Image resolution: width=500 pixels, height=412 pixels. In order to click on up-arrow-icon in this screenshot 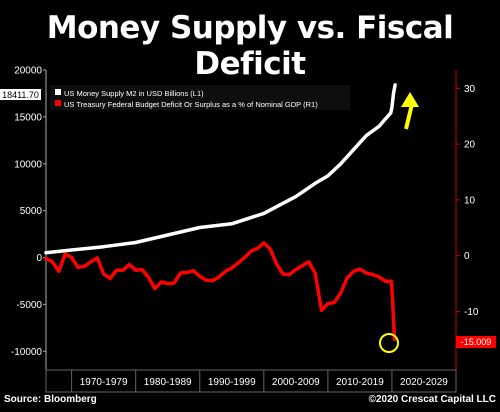, I will do `click(410, 111)`.